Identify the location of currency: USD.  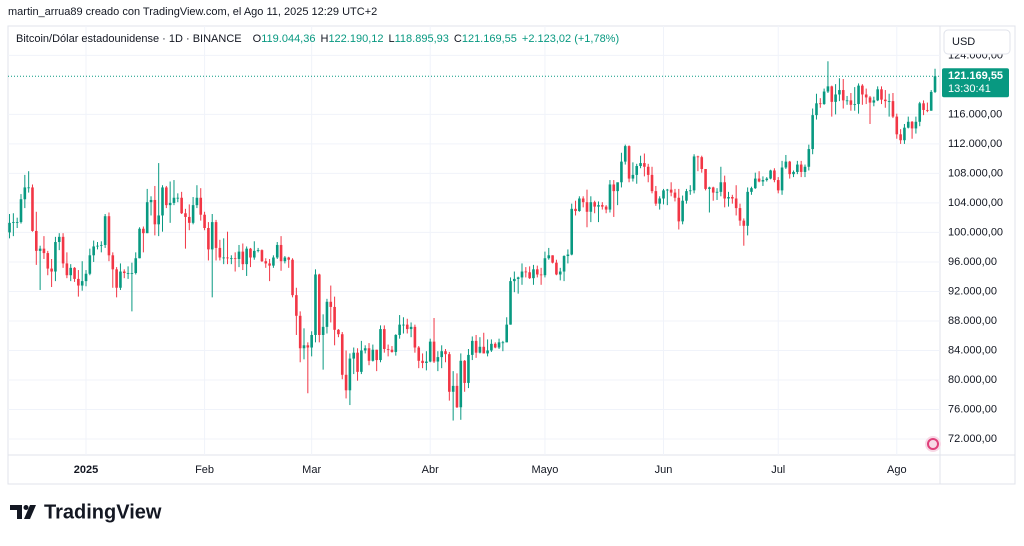
(963, 42).